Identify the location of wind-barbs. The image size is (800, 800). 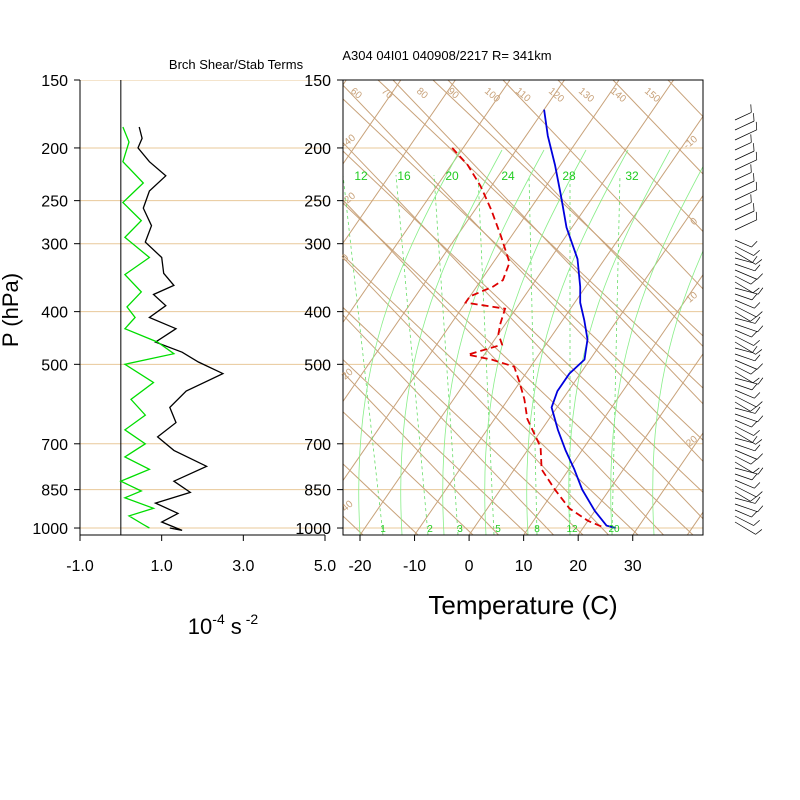
(749, 319).